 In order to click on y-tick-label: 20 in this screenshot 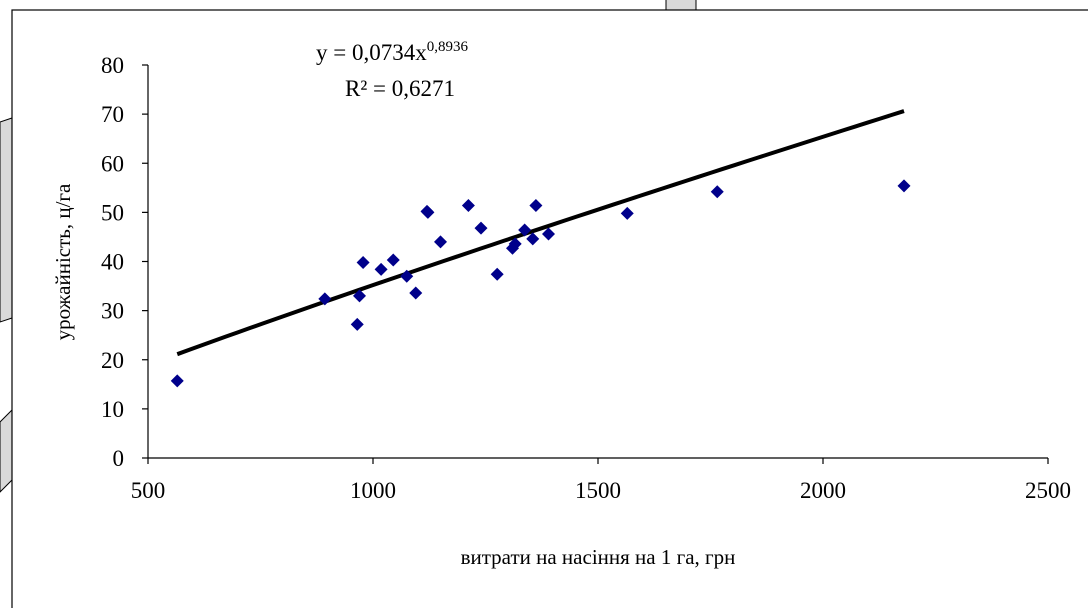, I will do `click(112, 360)`.